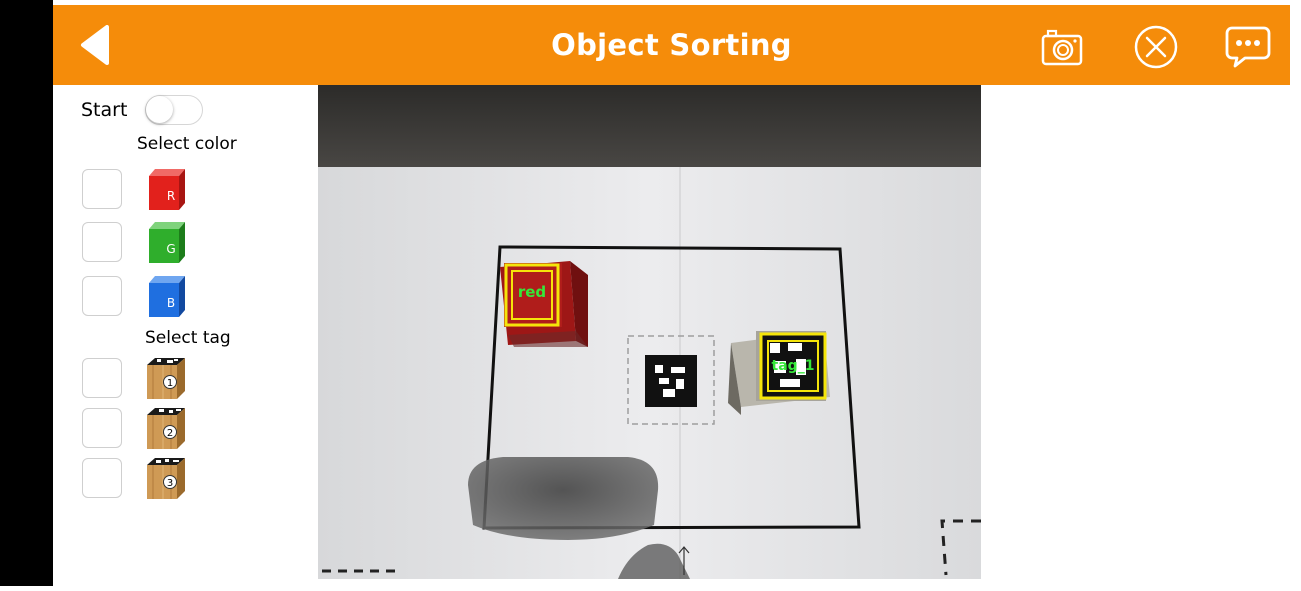 This screenshot has height=591, width=1301. Describe the element at coordinates (563, 498) in the screenshot. I see `arm-shadow` at that location.